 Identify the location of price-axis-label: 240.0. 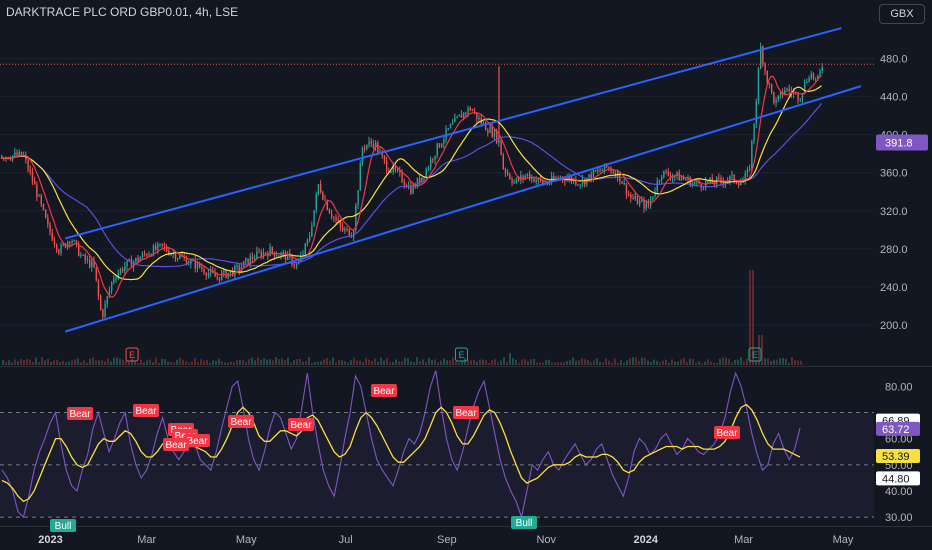
(894, 288).